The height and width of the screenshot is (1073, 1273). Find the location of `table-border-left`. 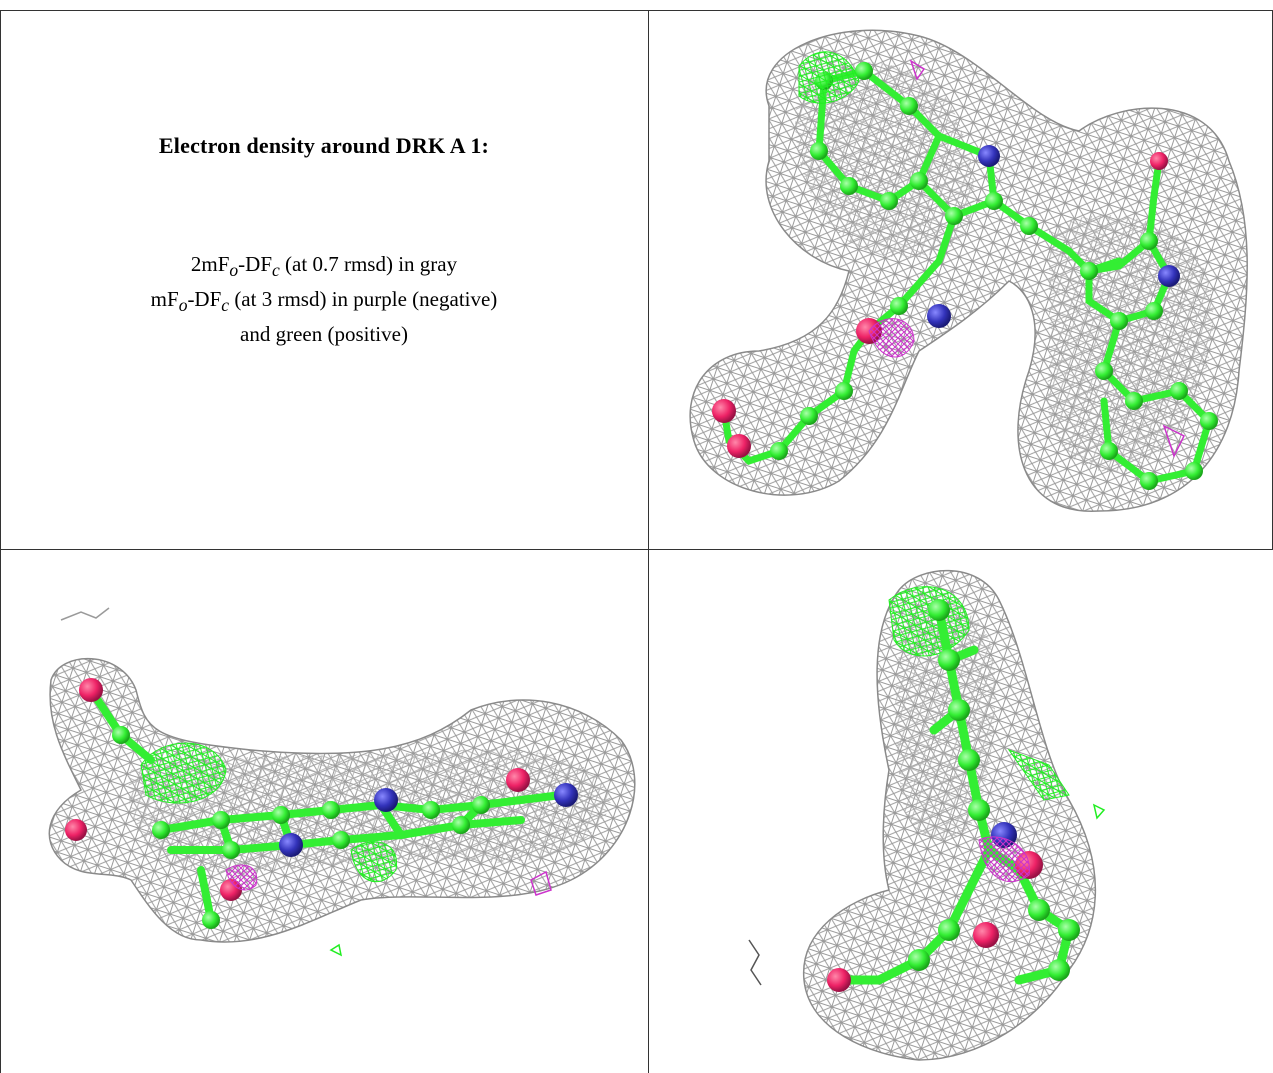

table-border-left is located at coordinates (0, 541).